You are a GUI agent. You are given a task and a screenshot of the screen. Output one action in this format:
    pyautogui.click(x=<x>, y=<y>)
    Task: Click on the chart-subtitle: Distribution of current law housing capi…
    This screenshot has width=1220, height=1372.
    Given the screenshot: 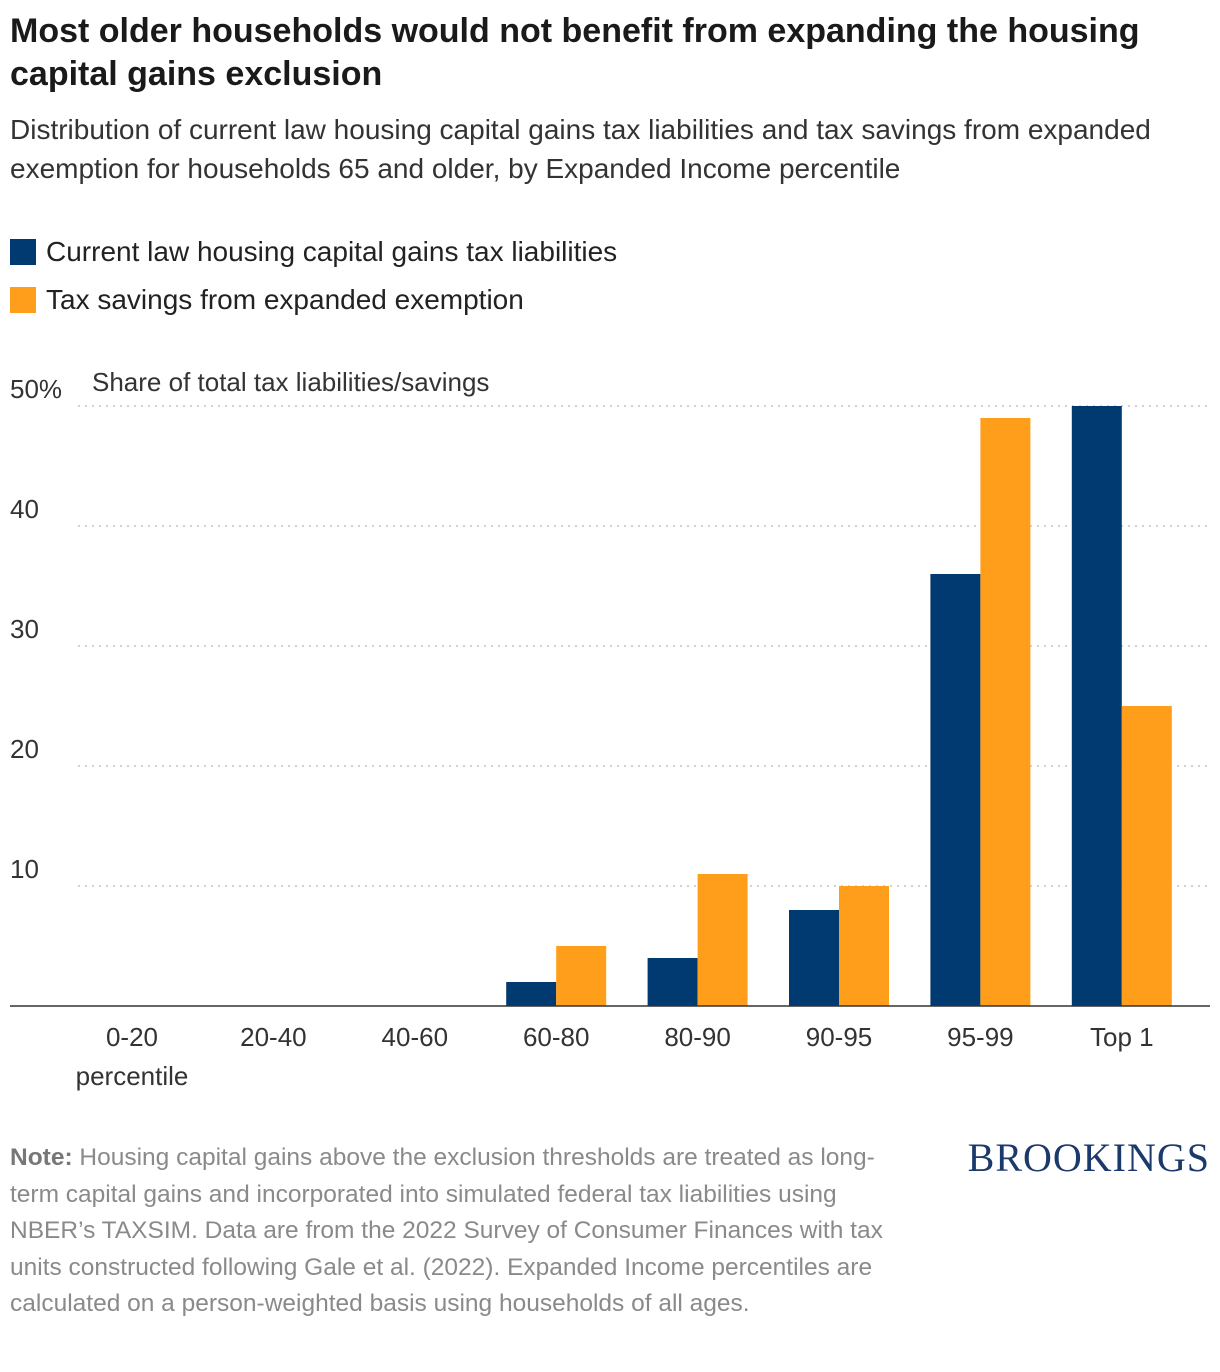 What is the action you would take?
    pyautogui.click(x=580, y=149)
    